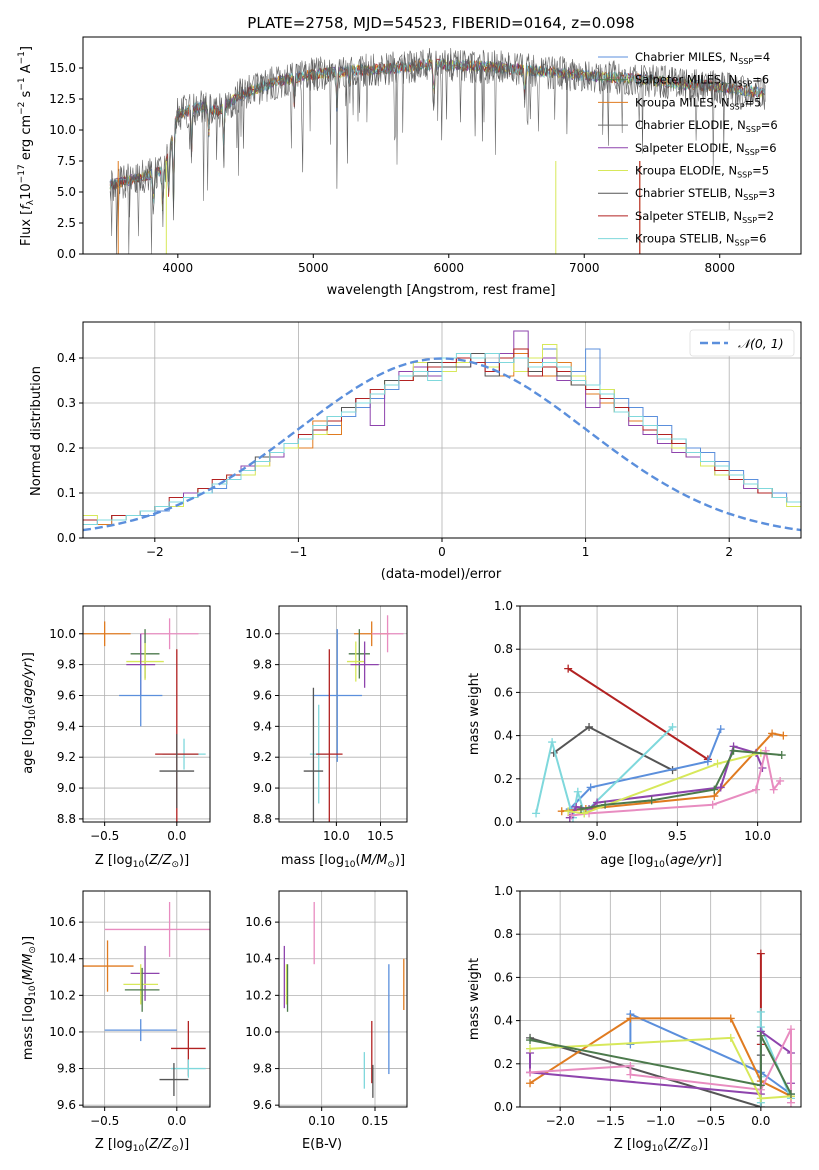  I want to click on mw-z-xlabel: Z [log10(Z/Z⊙)], so click(661, 1145).